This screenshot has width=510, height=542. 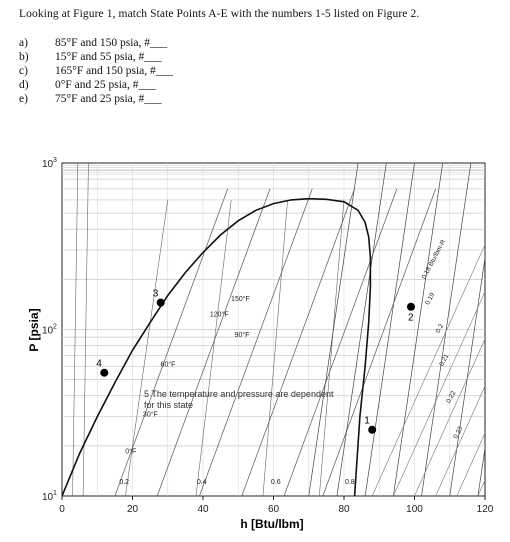 What do you see at coordinates (271, 524) in the screenshot?
I see `x-axis-title: h [Btu/lbm]` at bounding box center [271, 524].